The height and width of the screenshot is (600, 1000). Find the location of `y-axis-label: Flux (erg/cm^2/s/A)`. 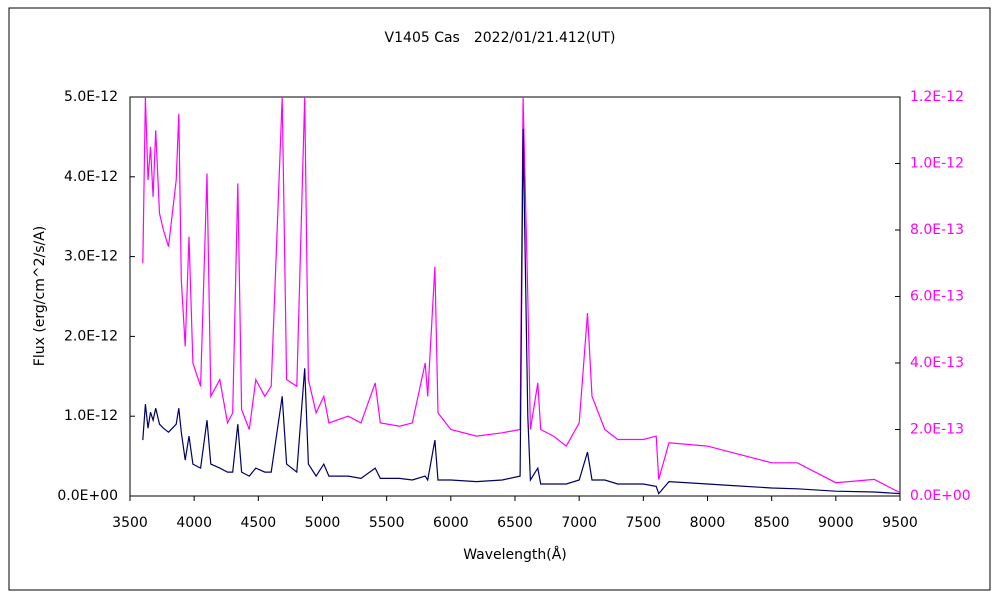

y-axis-label: Flux (erg/cm^2/s/A) is located at coordinates (40, 296).